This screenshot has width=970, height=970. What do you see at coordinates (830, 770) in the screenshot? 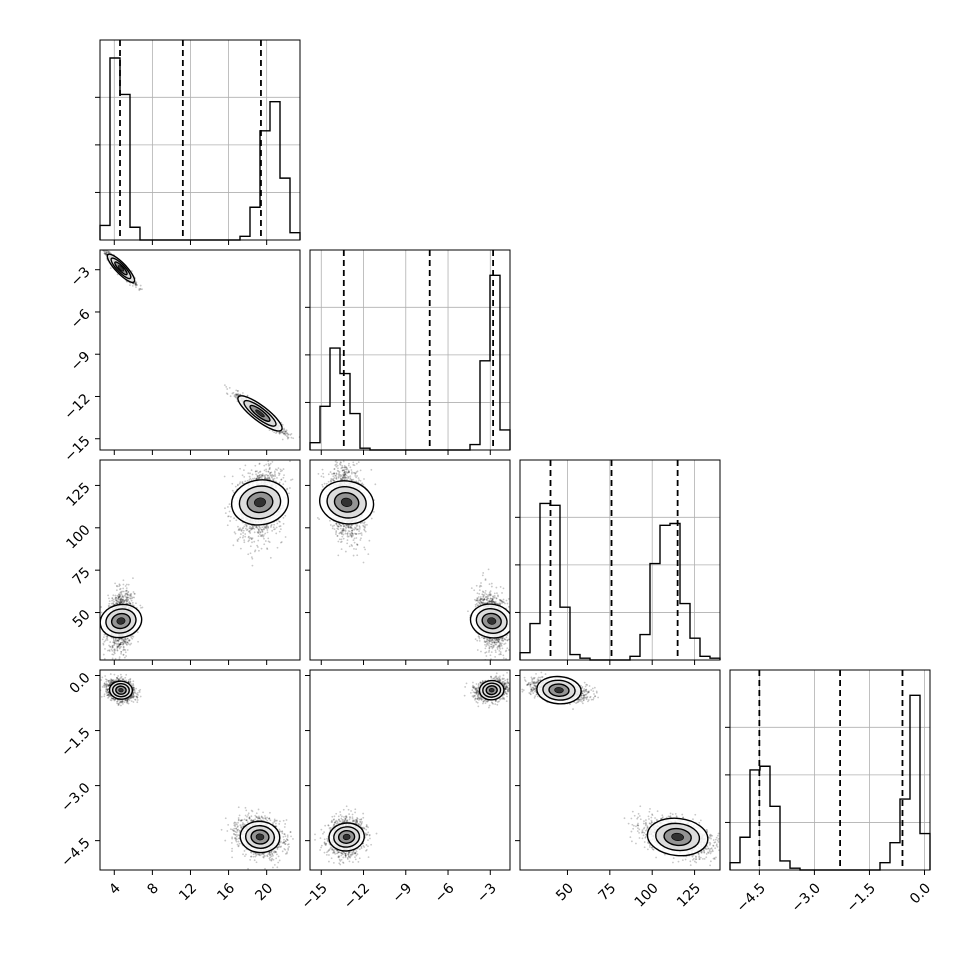
I see `panel-frame` at bounding box center [830, 770].